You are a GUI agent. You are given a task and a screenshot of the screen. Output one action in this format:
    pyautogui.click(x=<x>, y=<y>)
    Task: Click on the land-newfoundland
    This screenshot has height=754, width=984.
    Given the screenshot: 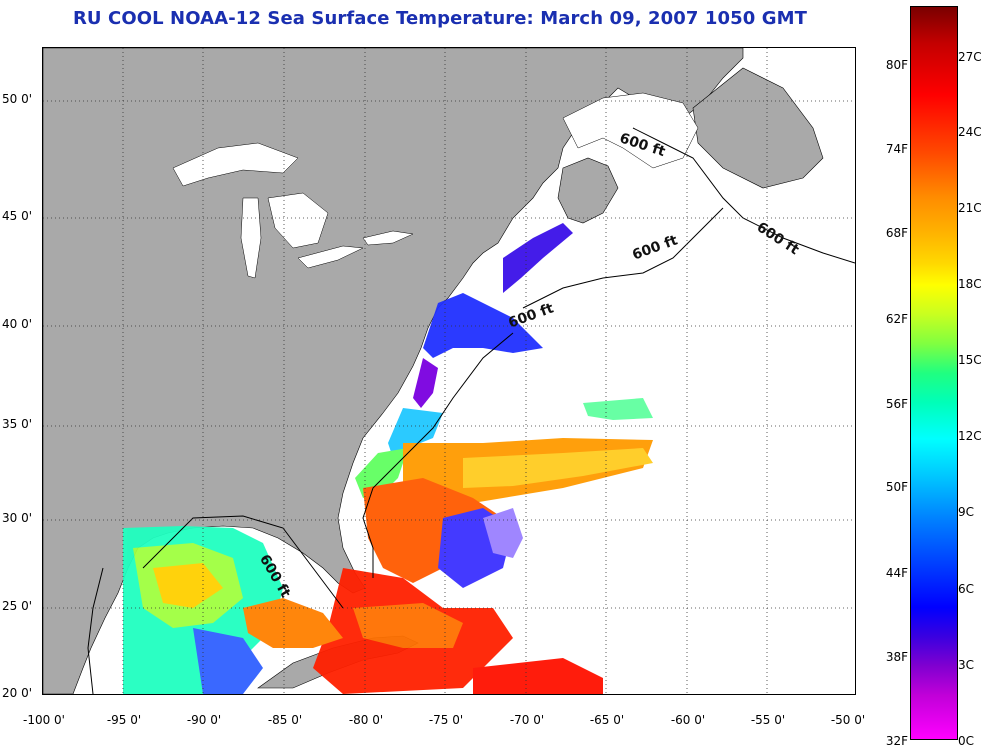 What is the action you would take?
    pyautogui.click(x=758, y=128)
    